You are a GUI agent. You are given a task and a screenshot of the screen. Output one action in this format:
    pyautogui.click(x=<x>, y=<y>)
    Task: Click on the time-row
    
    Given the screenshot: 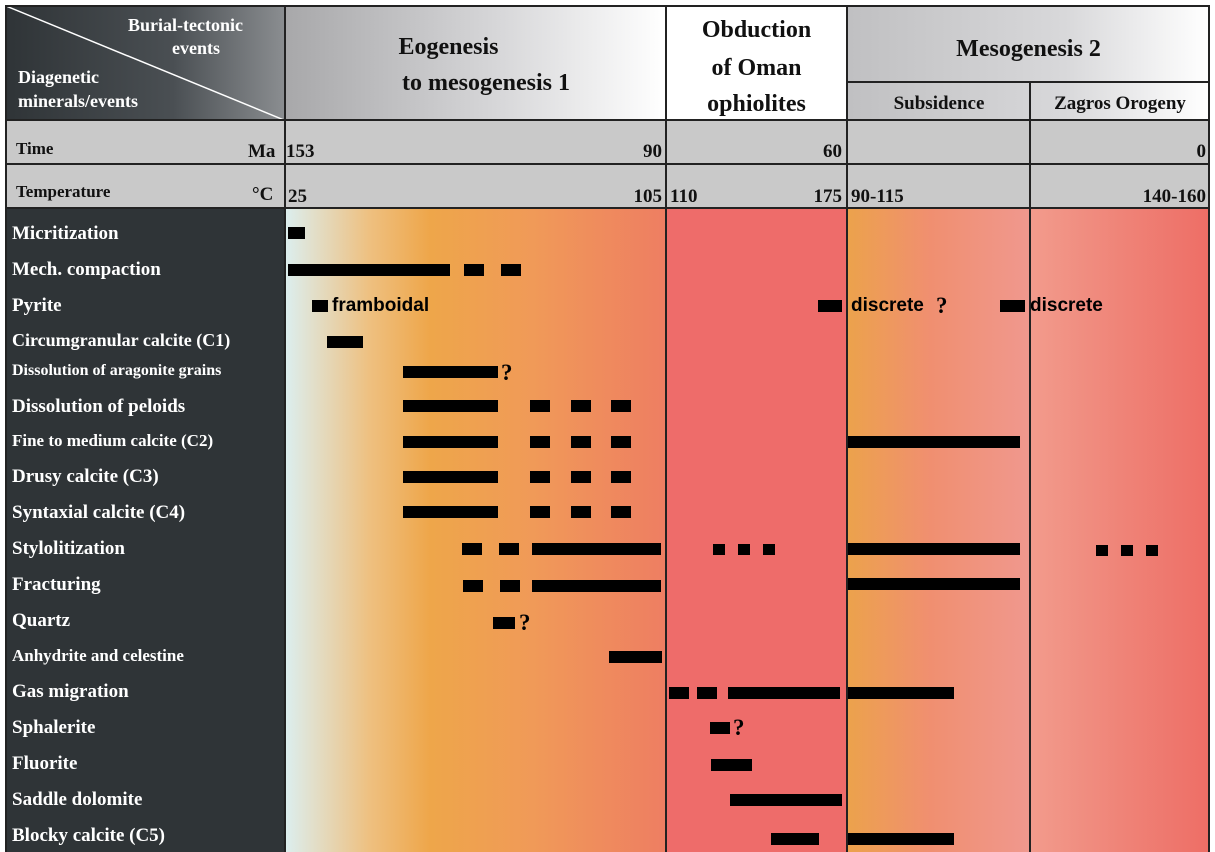 What is the action you would take?
    pyautogui.click(x=607, y=141)
    